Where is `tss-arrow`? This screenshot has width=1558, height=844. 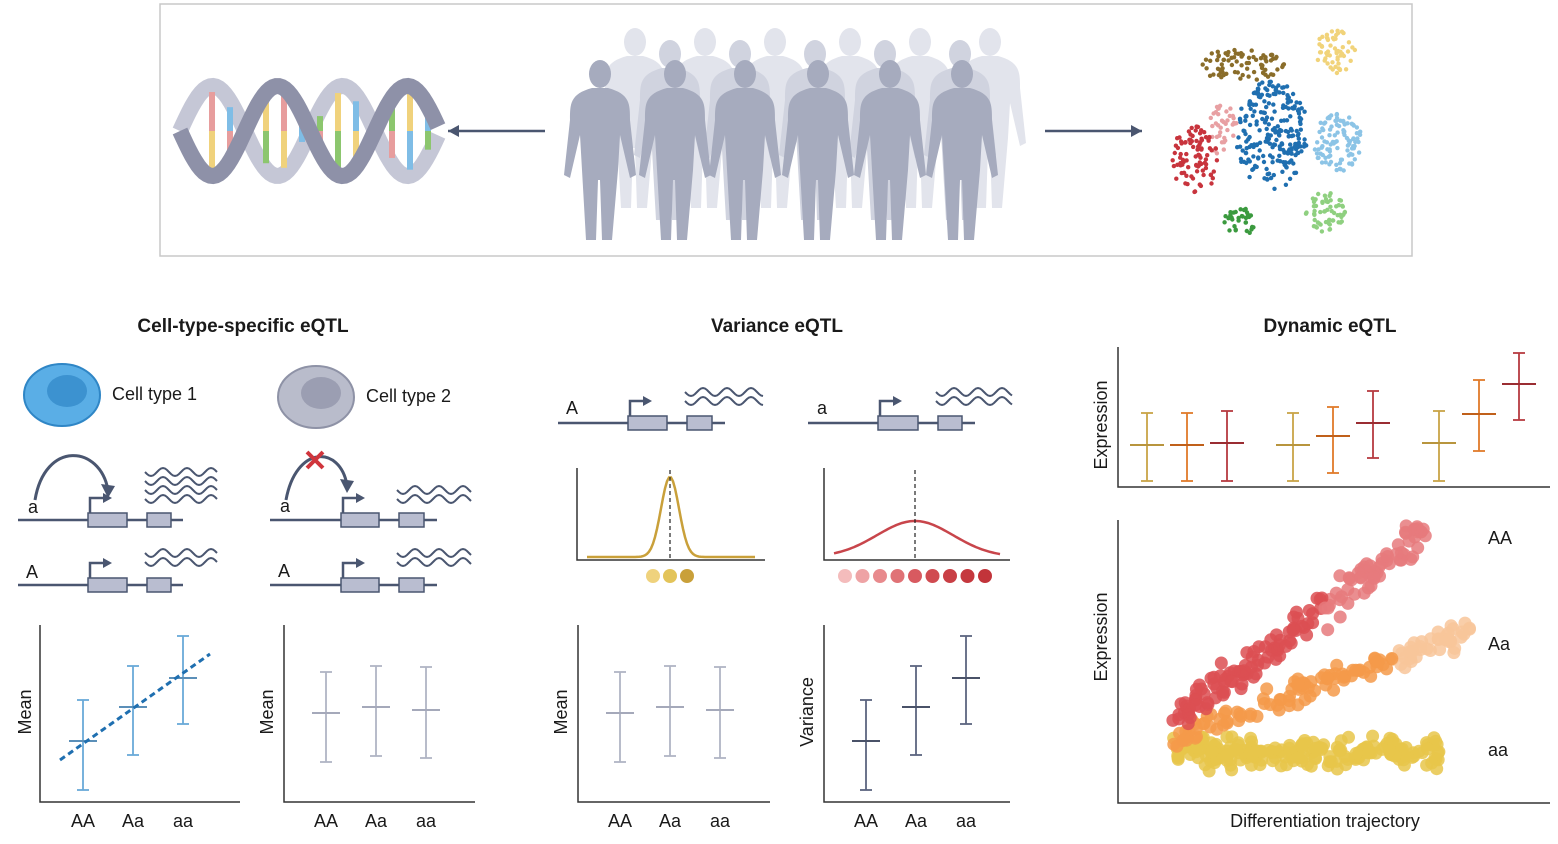
tss-arrow is located at coordinates (350, 504).